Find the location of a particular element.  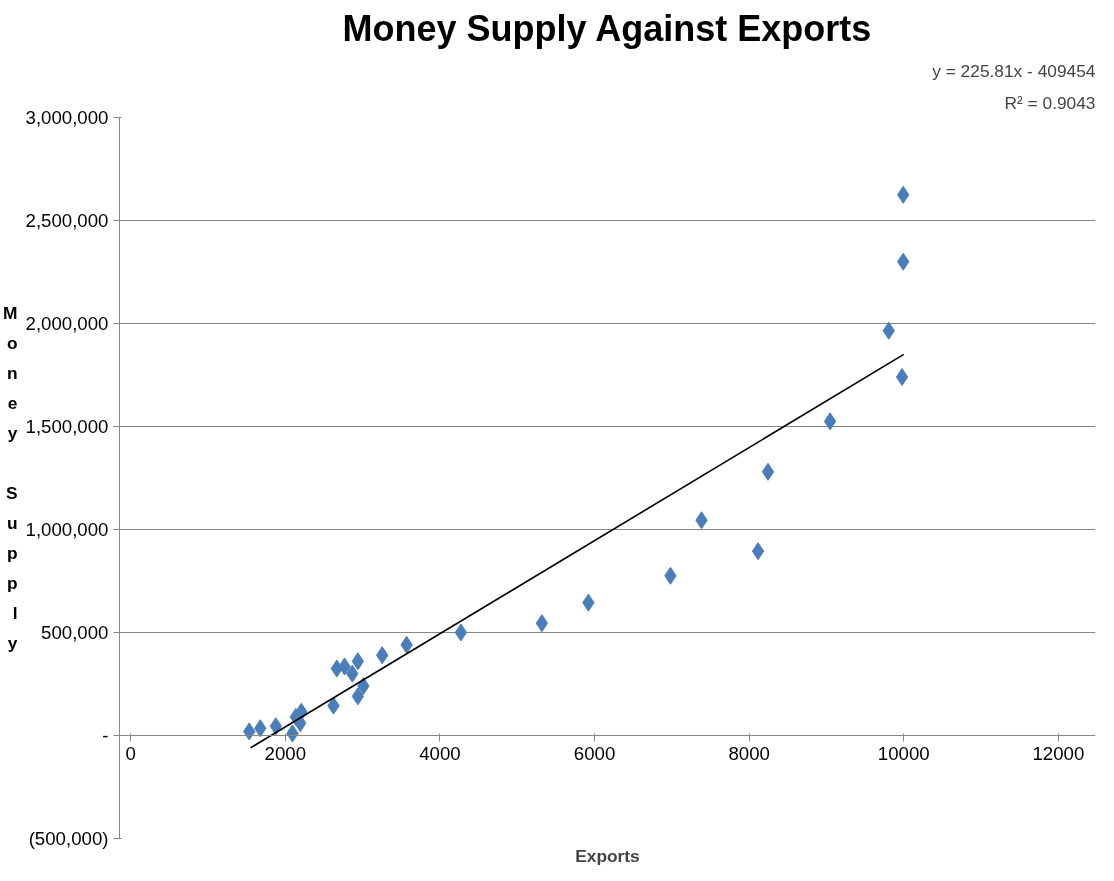

text: y = 225.81x - 409454 is located at coordinates (1014, 70).